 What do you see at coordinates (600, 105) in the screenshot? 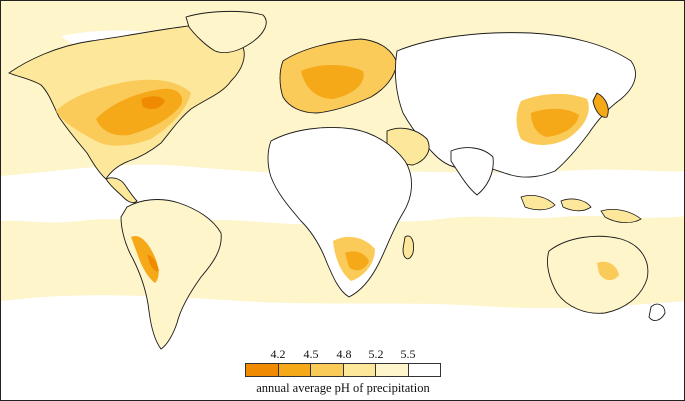
I see `japan-zone` at bounding box center [600, 105].